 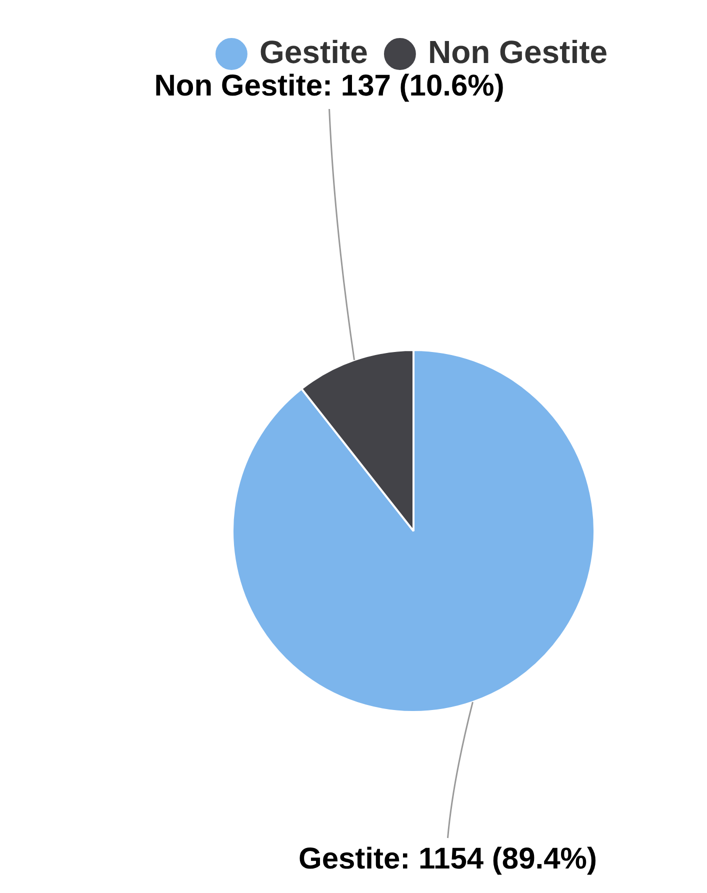 I want to click on data-label: Non Gestite: 137 (10.6%), so click(x=329, y=85).